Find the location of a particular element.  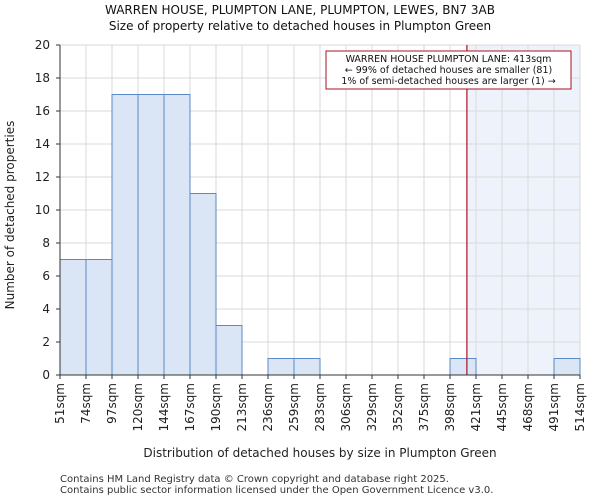

x-tick-label: 329sqm is located at coordinates (372, 407).